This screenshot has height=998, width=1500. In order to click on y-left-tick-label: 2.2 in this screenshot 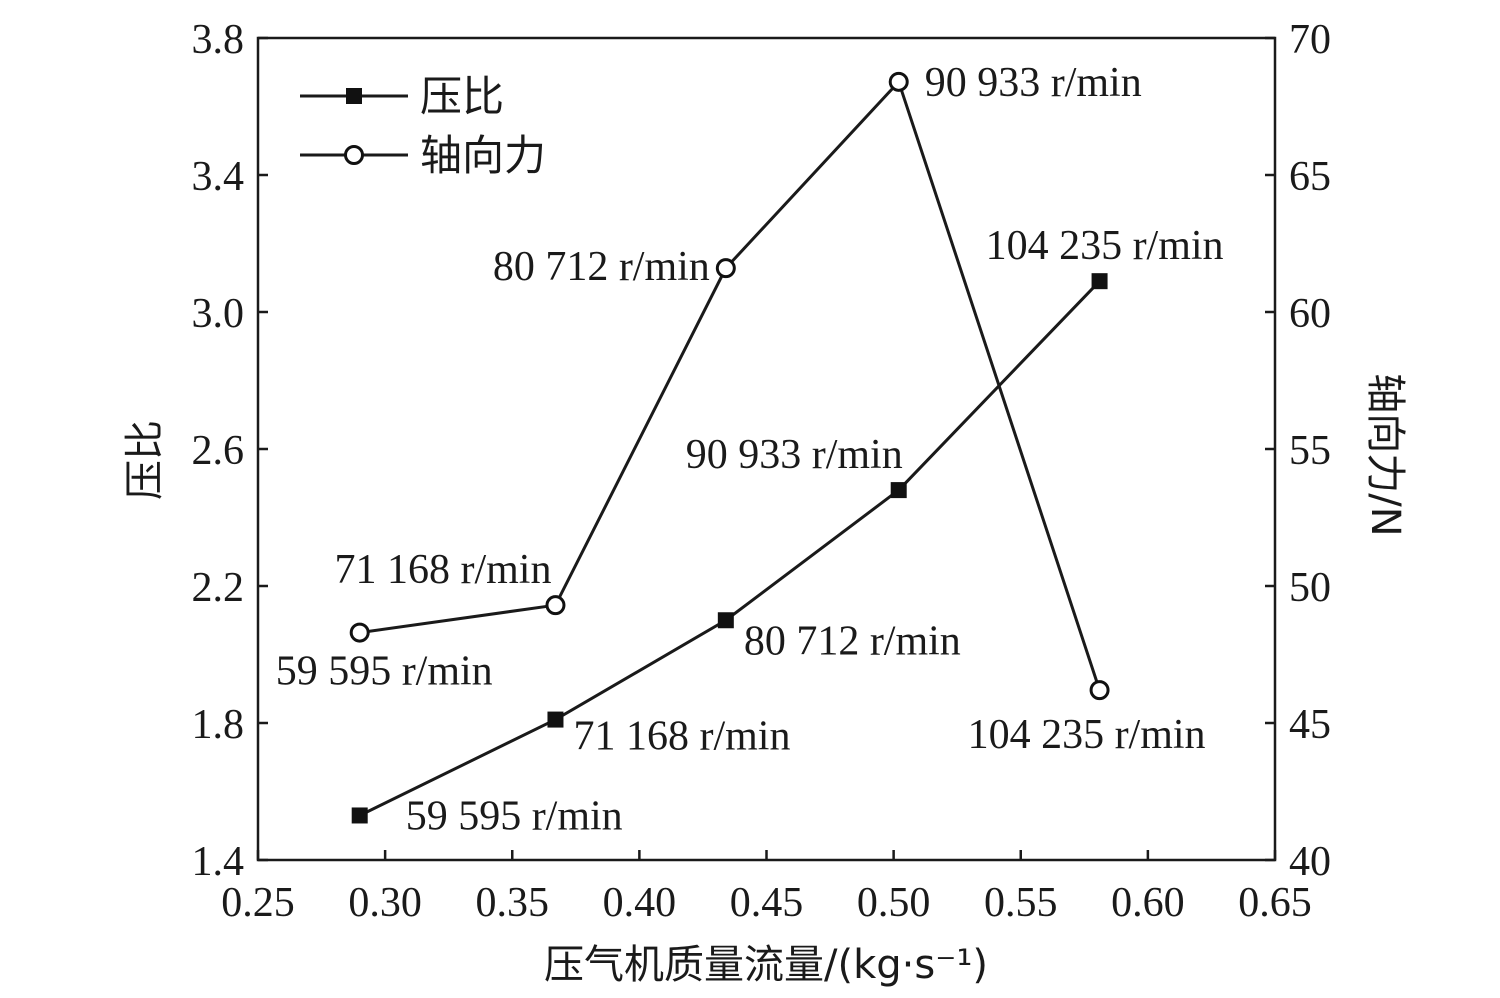, I will do `click(218, 588)`.